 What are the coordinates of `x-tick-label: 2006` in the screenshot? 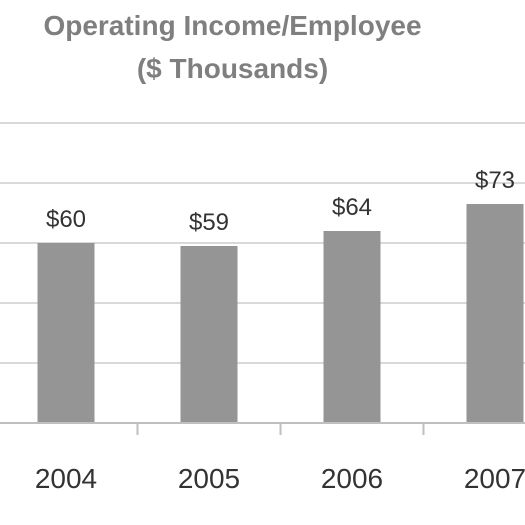 It's located at (352, 478).